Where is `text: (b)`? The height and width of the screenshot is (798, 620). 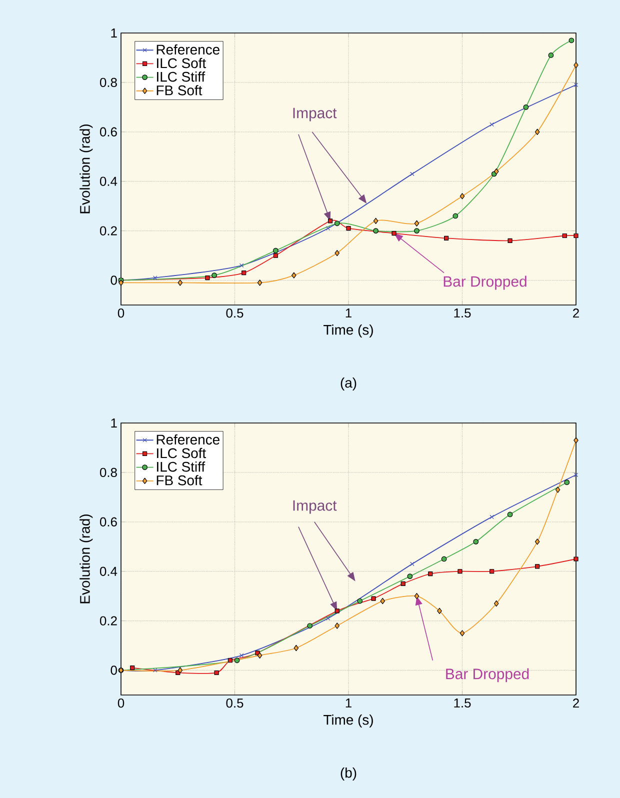
text: (b) is located at coordinates (348, 773).